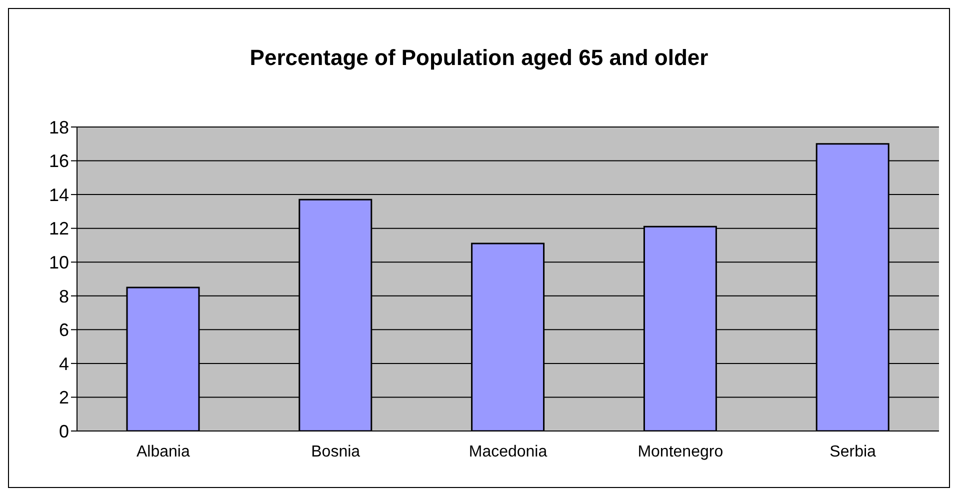  Describe the element at coordinates (63, 364) in the screenshot. I see `y-tick-label: 4` at that location.